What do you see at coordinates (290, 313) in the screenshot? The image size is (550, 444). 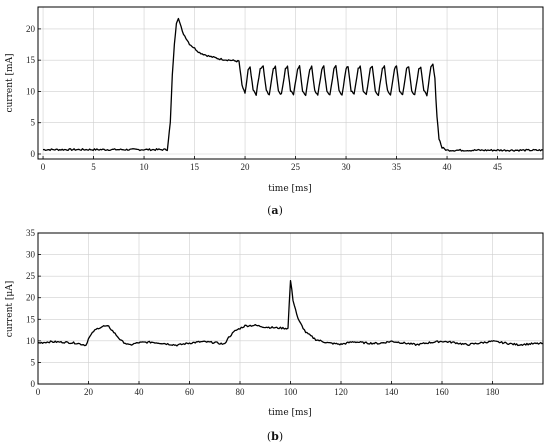 I see `series-line-b` at bounding box center [290, 313].